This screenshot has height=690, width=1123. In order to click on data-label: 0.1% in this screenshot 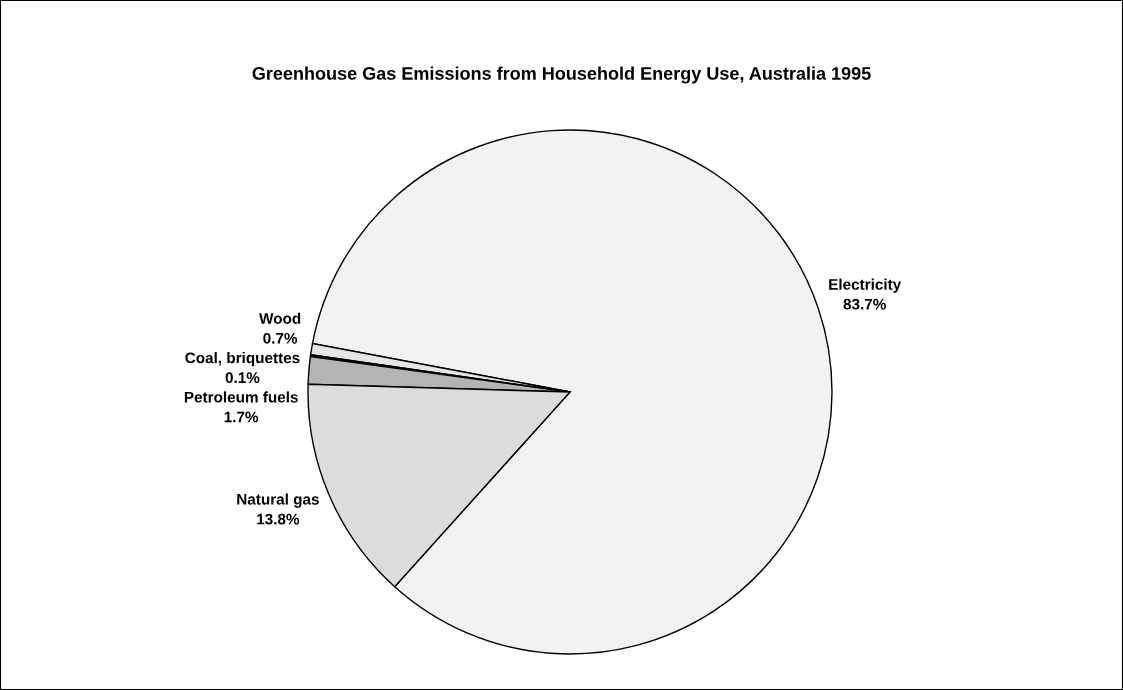, I will do `click(242, 378)`.